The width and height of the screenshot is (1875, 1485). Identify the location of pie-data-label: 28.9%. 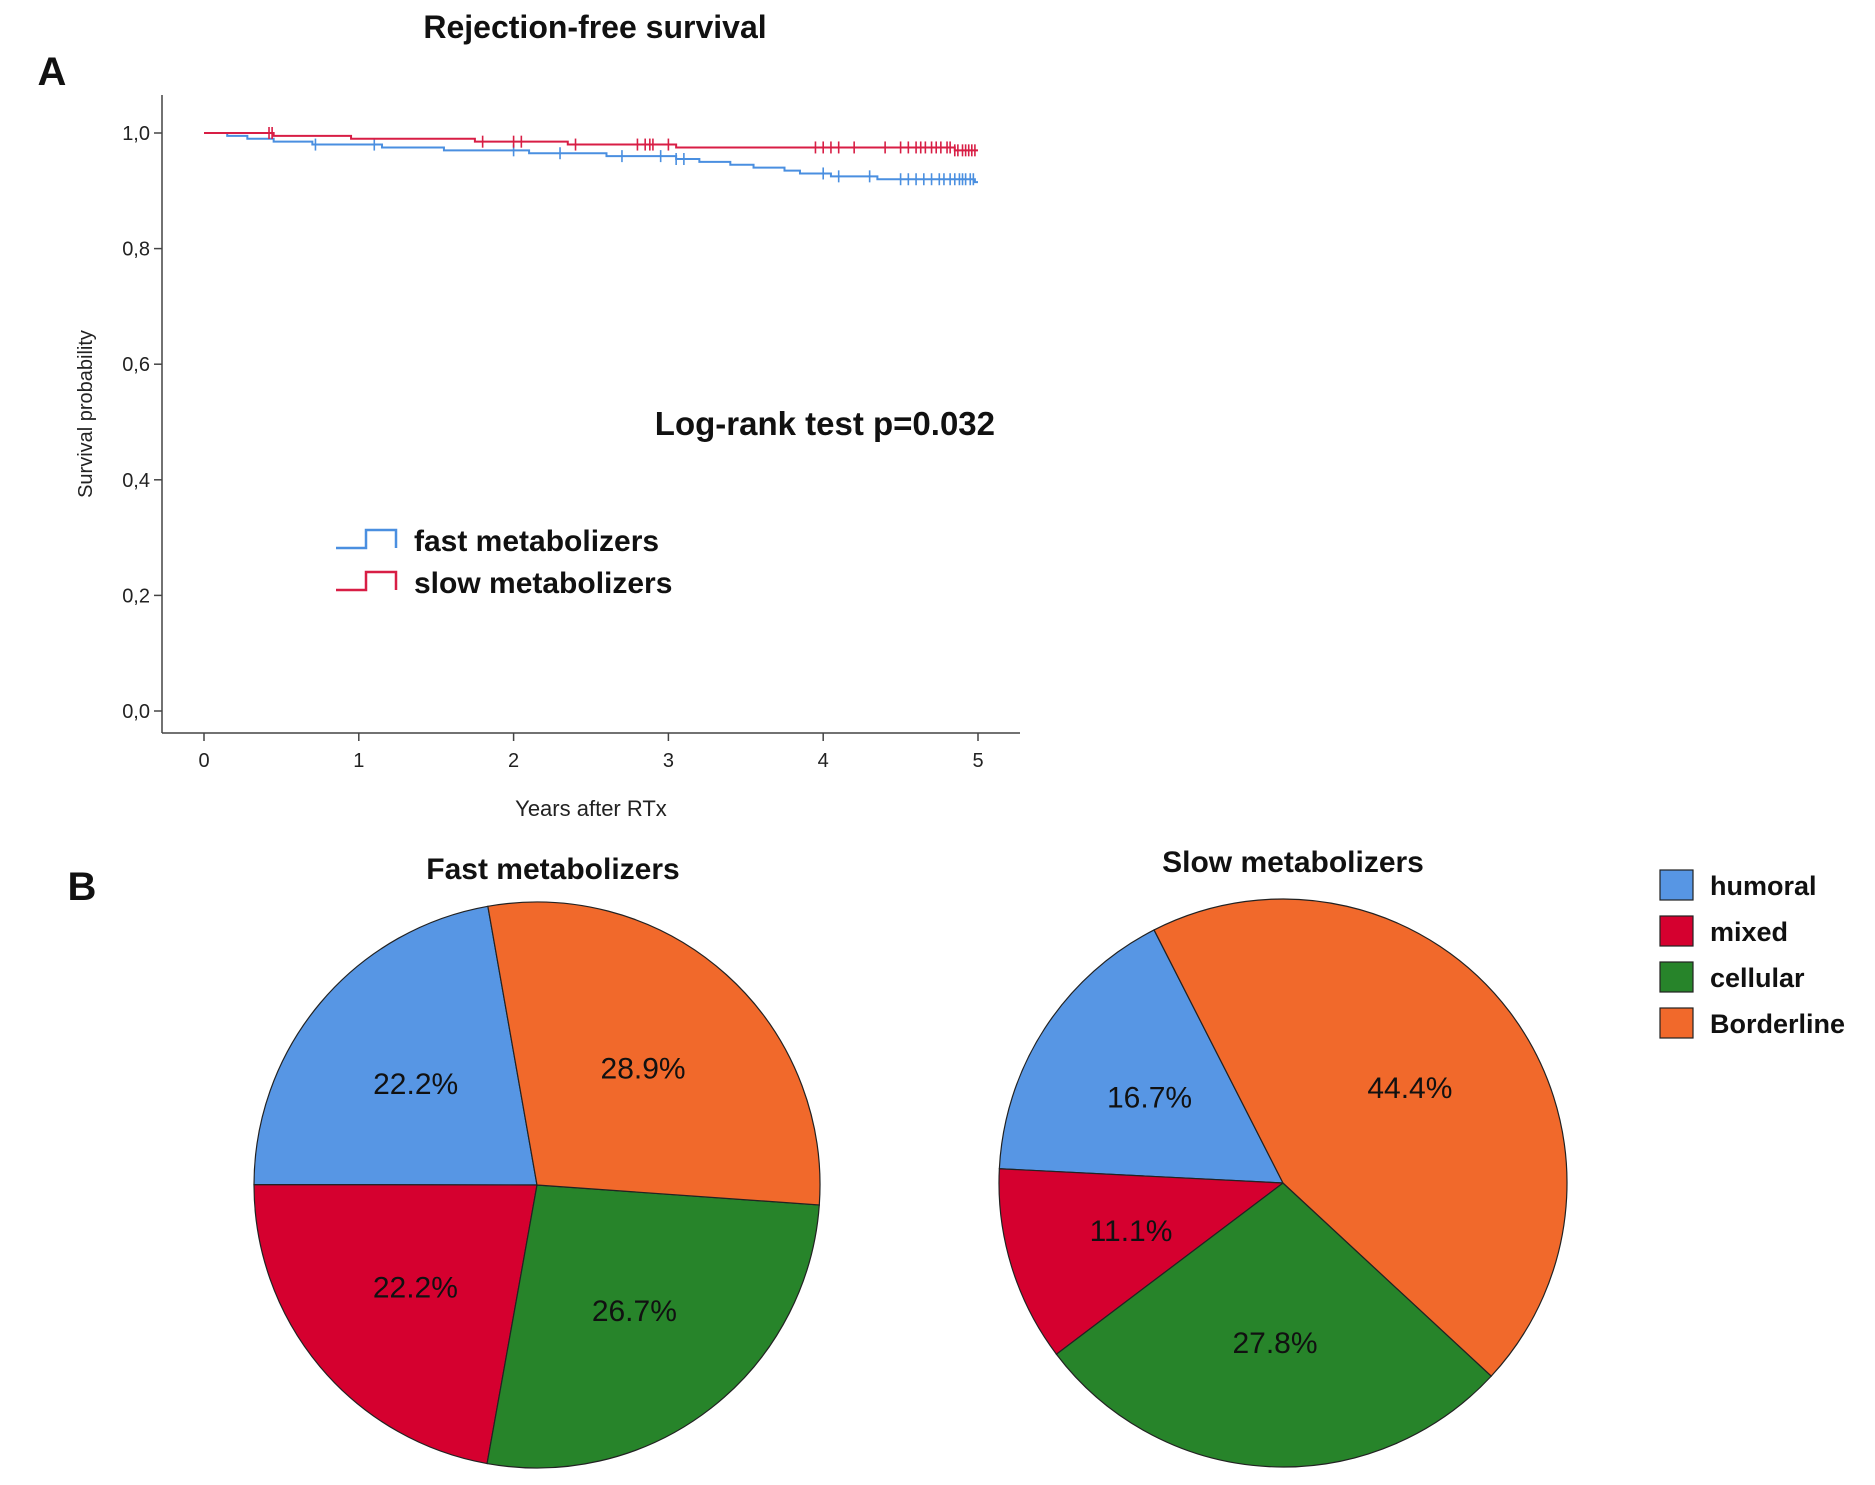
(643, 1068).